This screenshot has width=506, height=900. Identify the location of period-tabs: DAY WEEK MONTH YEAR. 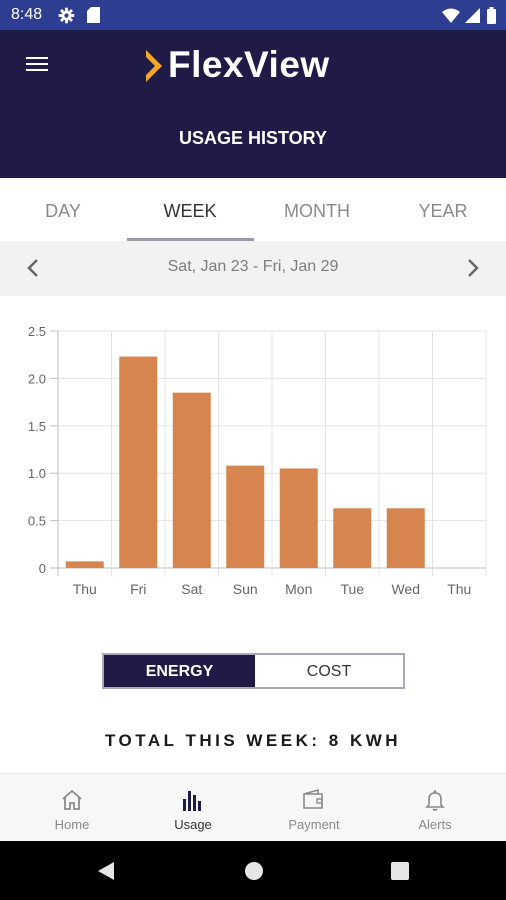
(253, 209).